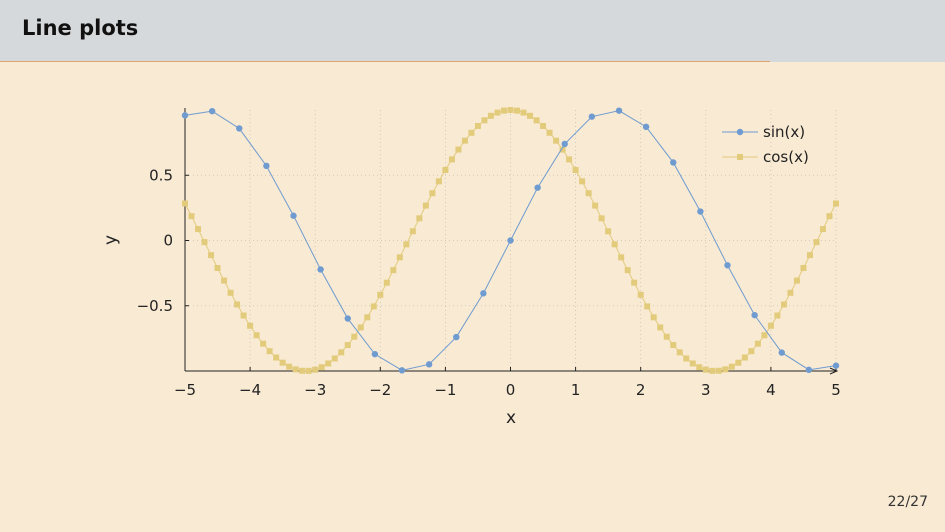 This screenshot has height=532, width=945. Describe the element at coordinates (771, 390) in the screenshot. I see `x-tick-label: 4` at that location.